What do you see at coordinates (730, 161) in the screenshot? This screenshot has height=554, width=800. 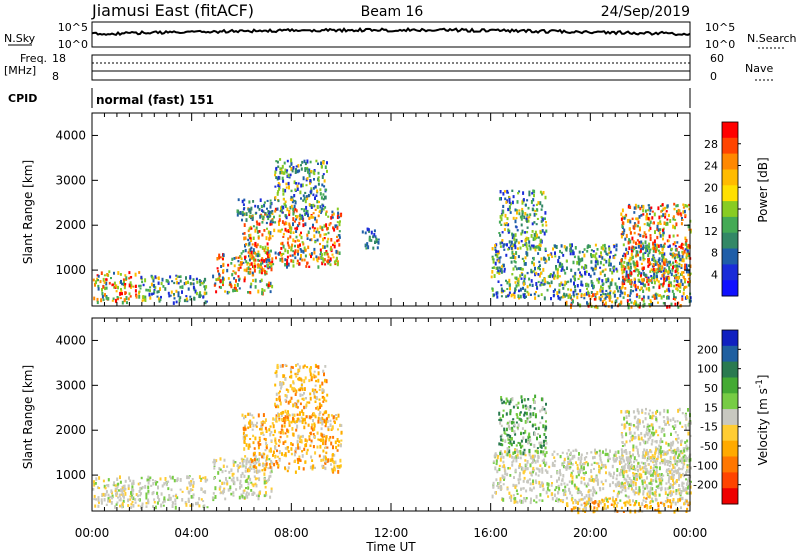 I see `colorbar-swatch` at bounding box center [730, 161].